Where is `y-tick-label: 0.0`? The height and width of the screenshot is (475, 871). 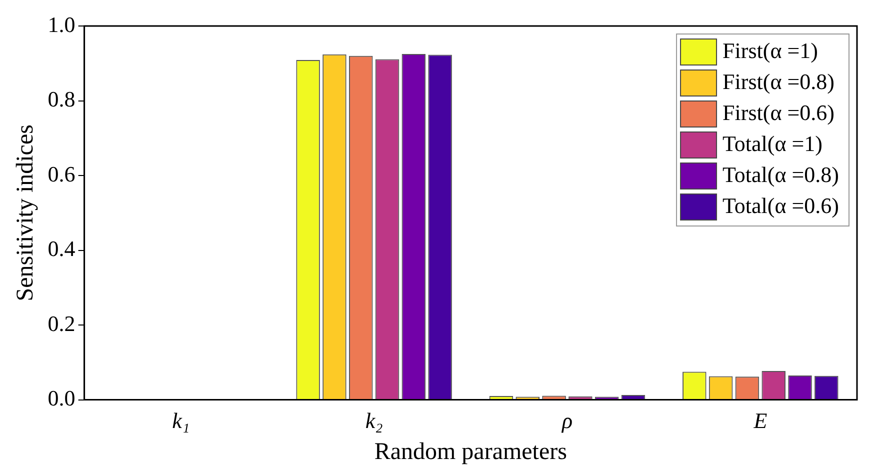 y-tick-label: 0.0 is located at coordinates (62, 398).